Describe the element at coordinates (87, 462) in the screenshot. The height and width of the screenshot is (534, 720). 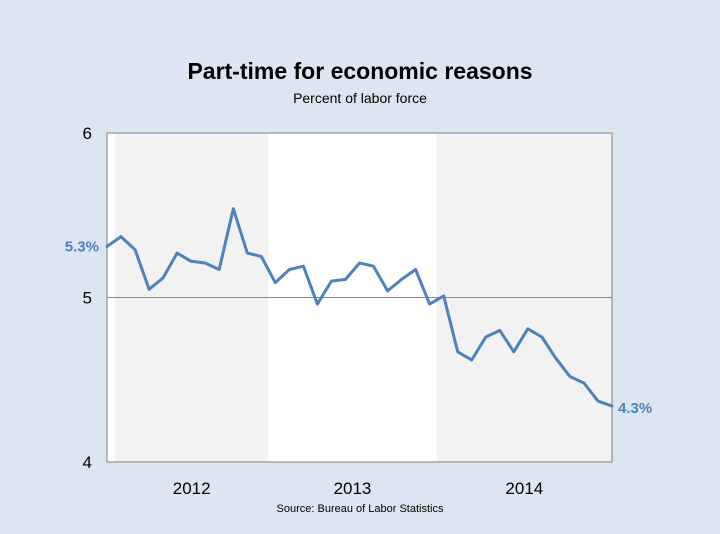
I see `y-tick-label-4: 4` at that location.